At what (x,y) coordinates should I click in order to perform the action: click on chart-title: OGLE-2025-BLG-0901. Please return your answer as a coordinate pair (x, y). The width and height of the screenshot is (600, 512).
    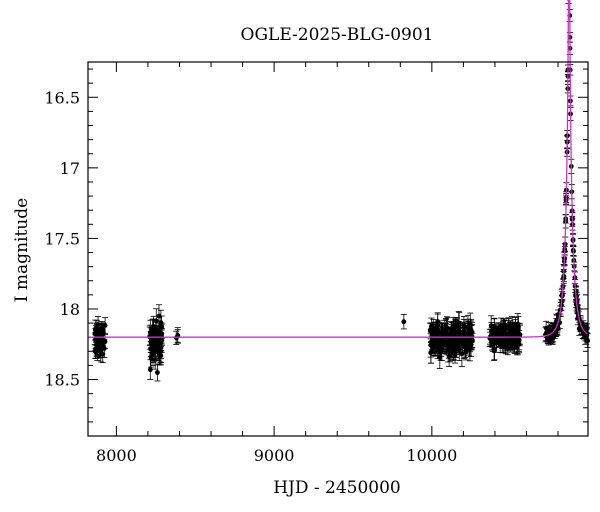
    Looking at the image, I should click on (337, 35).